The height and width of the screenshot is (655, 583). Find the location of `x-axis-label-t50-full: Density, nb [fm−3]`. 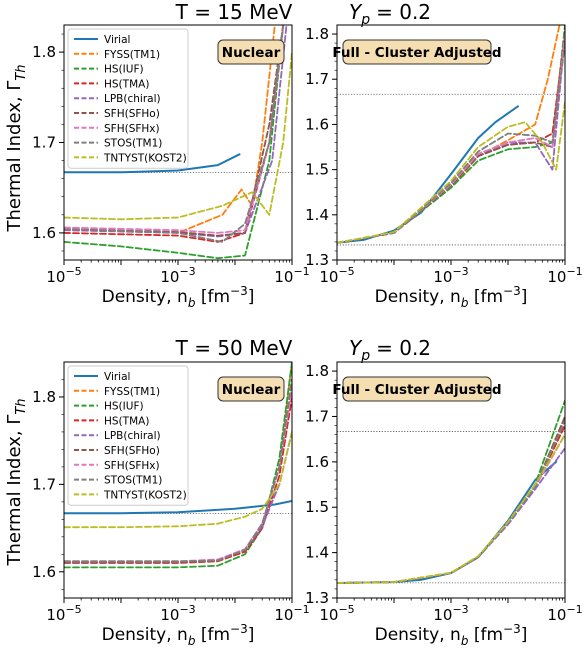

x-axis-label-t50-full: Density, nb [fm−3] is located at coordinates (451, 635).